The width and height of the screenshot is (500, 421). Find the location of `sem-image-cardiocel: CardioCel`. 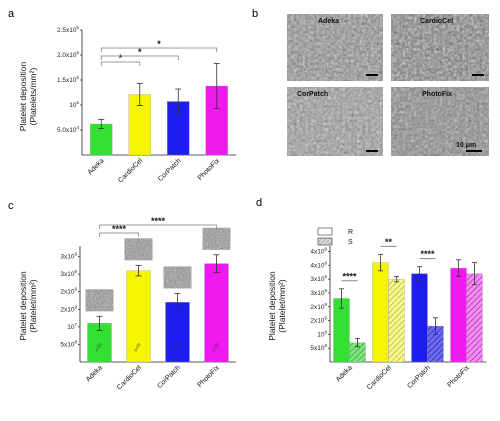

sem-image-cardiocel: CardioCel is located at coordinates (440, 47).